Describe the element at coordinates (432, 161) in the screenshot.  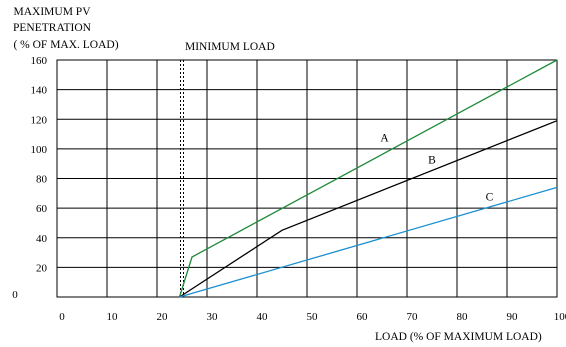
I see `series-label-B: B` at that location.